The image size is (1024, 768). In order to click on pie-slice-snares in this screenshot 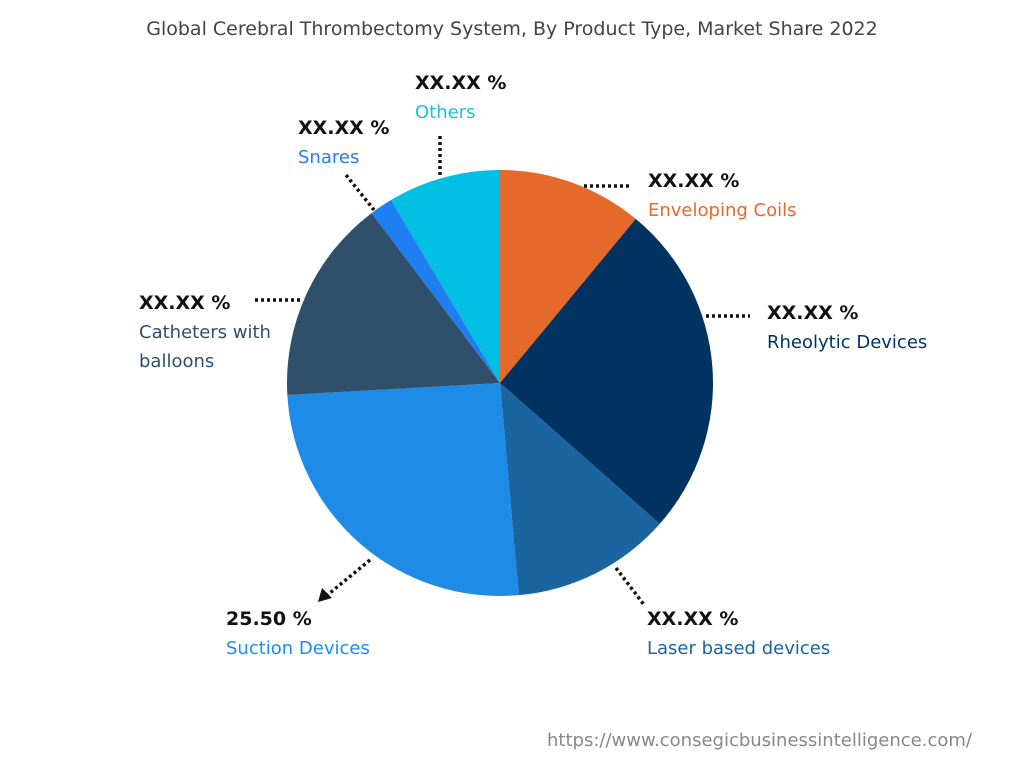, I will do `click(435, 291)`.